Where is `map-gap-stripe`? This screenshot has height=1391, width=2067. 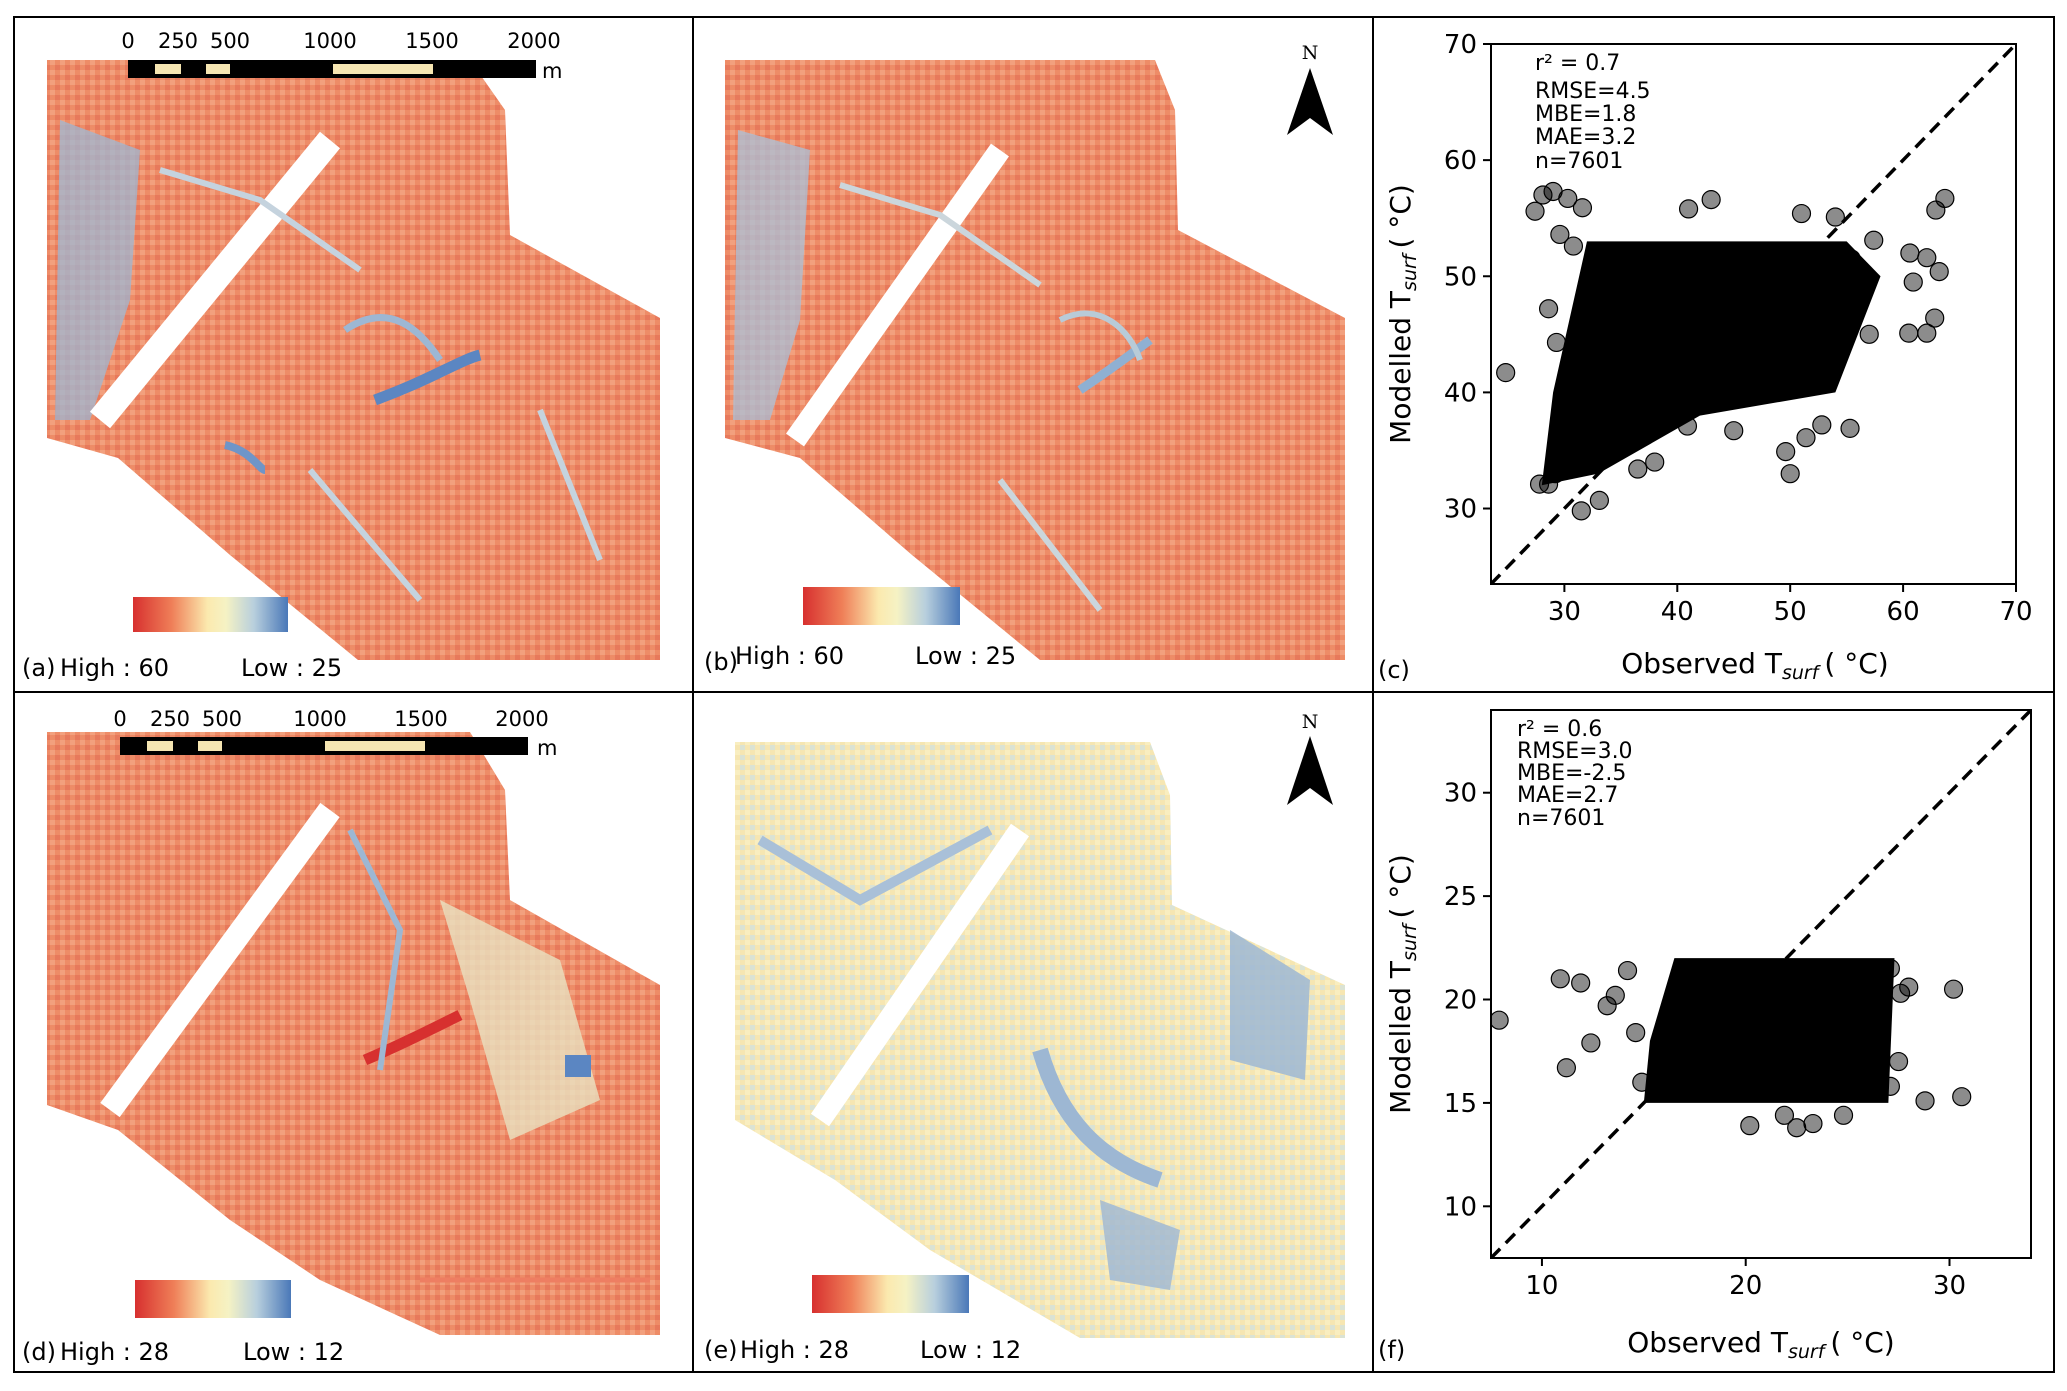 map-gap-stripe is located at coordinates (215, 280).